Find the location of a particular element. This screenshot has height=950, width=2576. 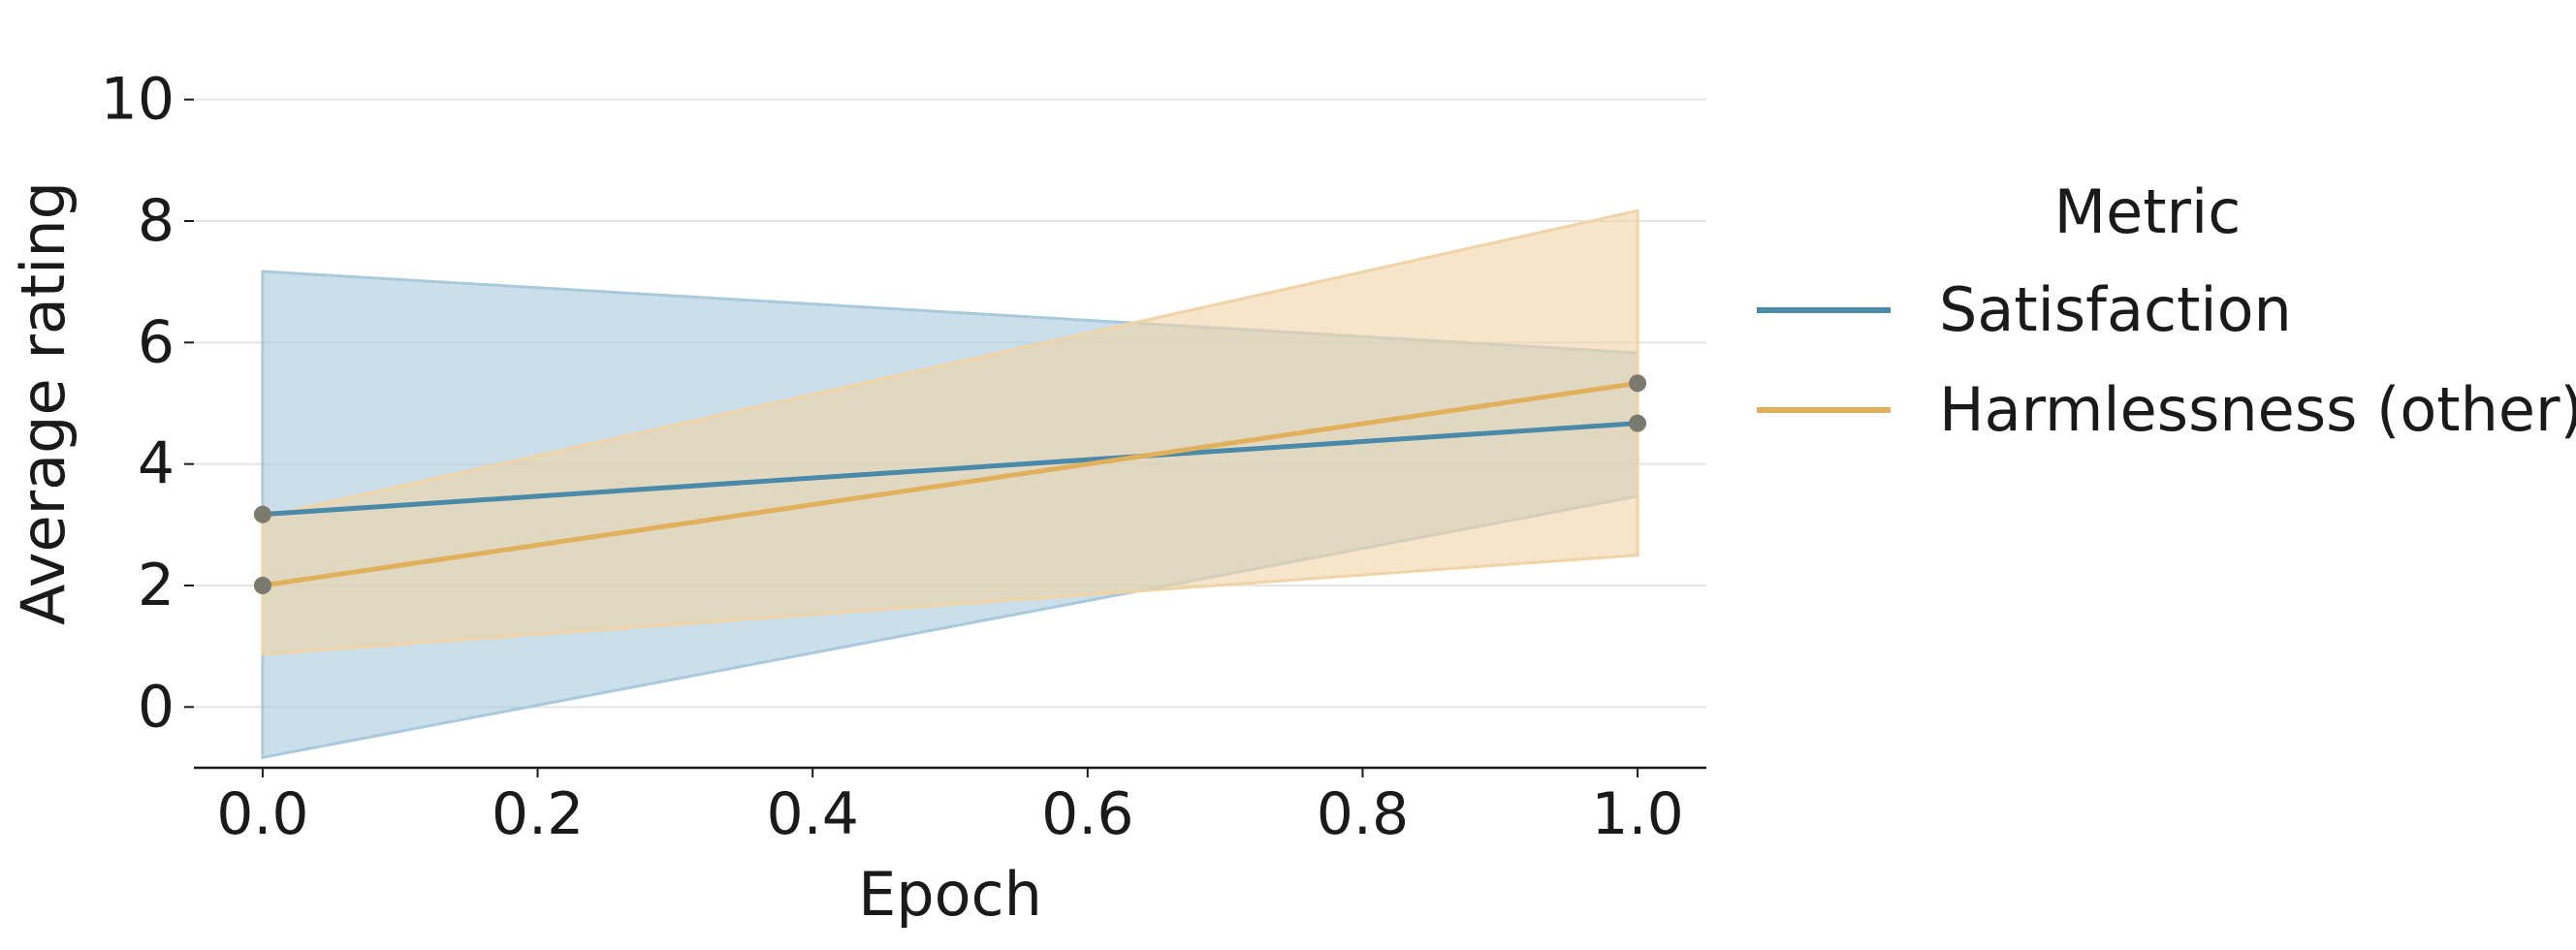

y-tick-label-5: 10 is located at coordinates (138, 100).